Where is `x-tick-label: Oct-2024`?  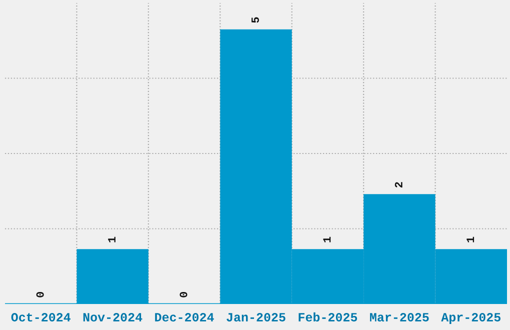 x-tick-label: Oct-2024 is located at coordinates (40, 317).